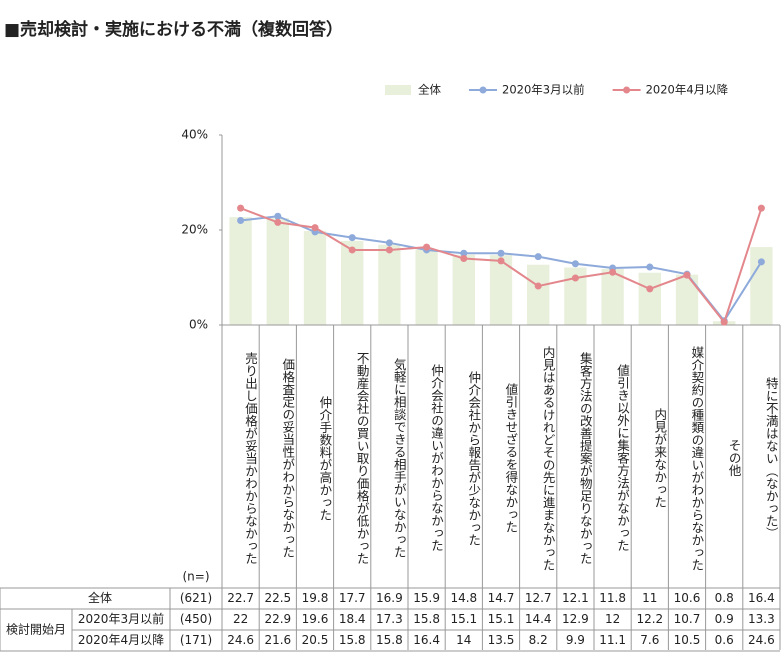 The width and height of the screenshot is (784, 658). Describe the element at coordinates (697, 458) in the screenshot. I see `x-tick-label: 媒介契約の種類の違いがわからなかった` at that location.